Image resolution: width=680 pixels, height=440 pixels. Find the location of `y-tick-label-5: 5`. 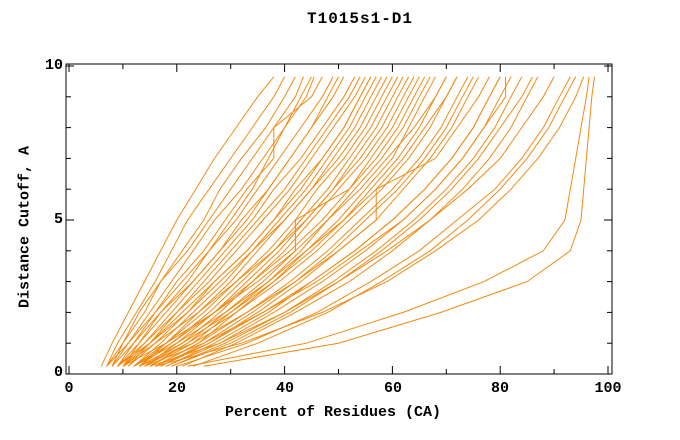

y-tick-label-5: 5 is located at coordinates (58, 219).